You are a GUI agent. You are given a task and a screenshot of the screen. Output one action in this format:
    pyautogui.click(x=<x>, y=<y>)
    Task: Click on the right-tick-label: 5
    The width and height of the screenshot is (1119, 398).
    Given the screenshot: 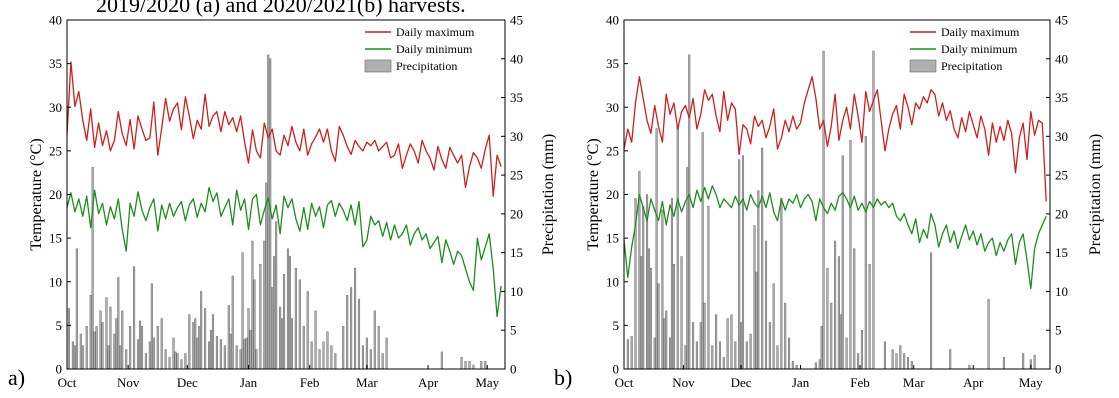 What is the action you would take?
    pyautogui.click(x=513, y=330)
    